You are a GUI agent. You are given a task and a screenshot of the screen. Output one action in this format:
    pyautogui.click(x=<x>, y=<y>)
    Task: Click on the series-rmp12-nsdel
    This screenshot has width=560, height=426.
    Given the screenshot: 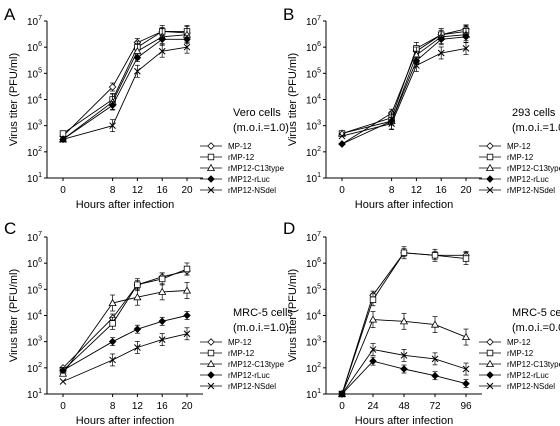 What is the action you would take?
    pyautogui.click(x=125, y=91)
    